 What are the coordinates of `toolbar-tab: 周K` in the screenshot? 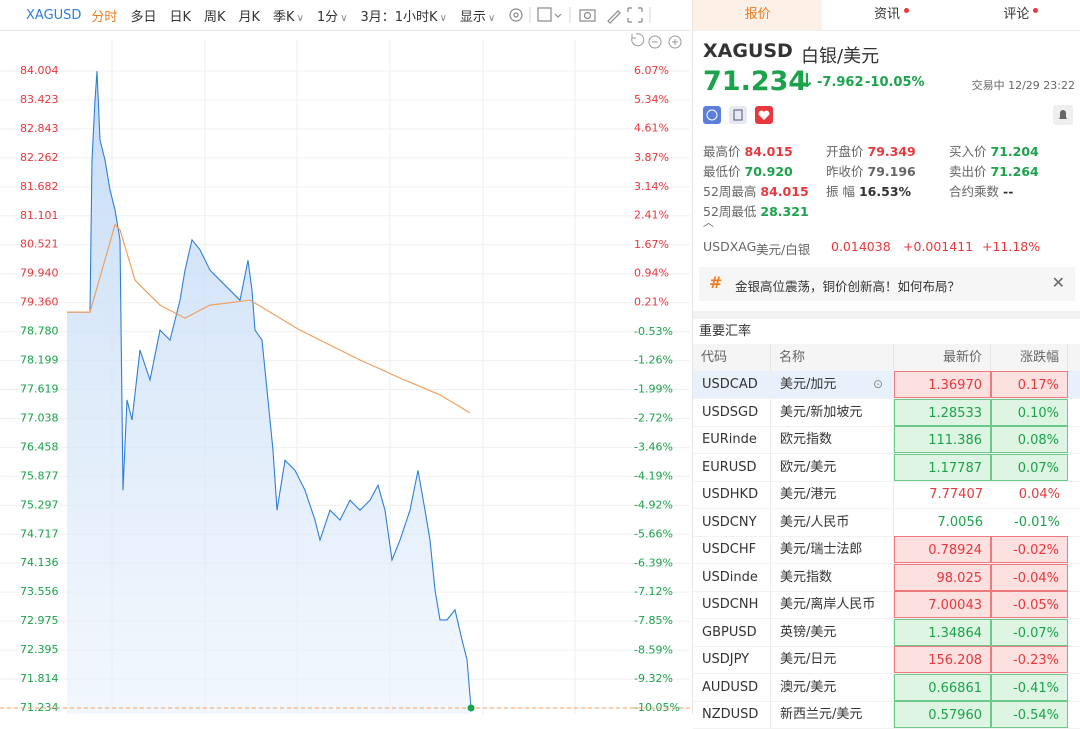 It's located at (214, 17).